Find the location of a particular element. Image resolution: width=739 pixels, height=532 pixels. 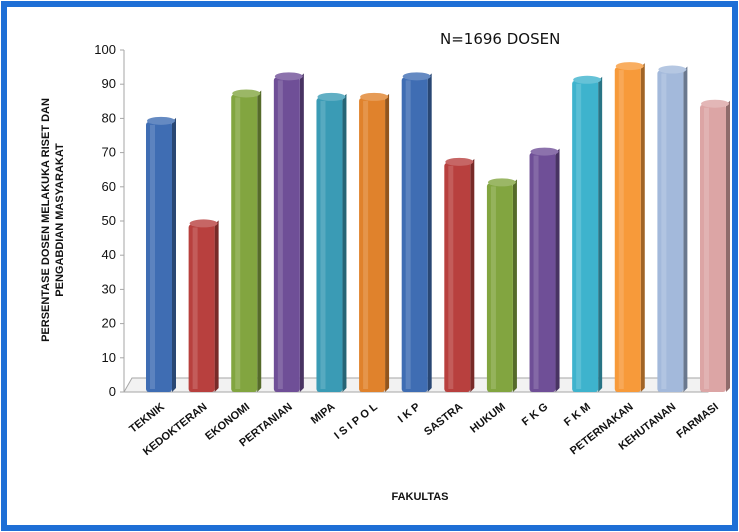

y-tick-label: 100 is located at coordinates (105, 49).